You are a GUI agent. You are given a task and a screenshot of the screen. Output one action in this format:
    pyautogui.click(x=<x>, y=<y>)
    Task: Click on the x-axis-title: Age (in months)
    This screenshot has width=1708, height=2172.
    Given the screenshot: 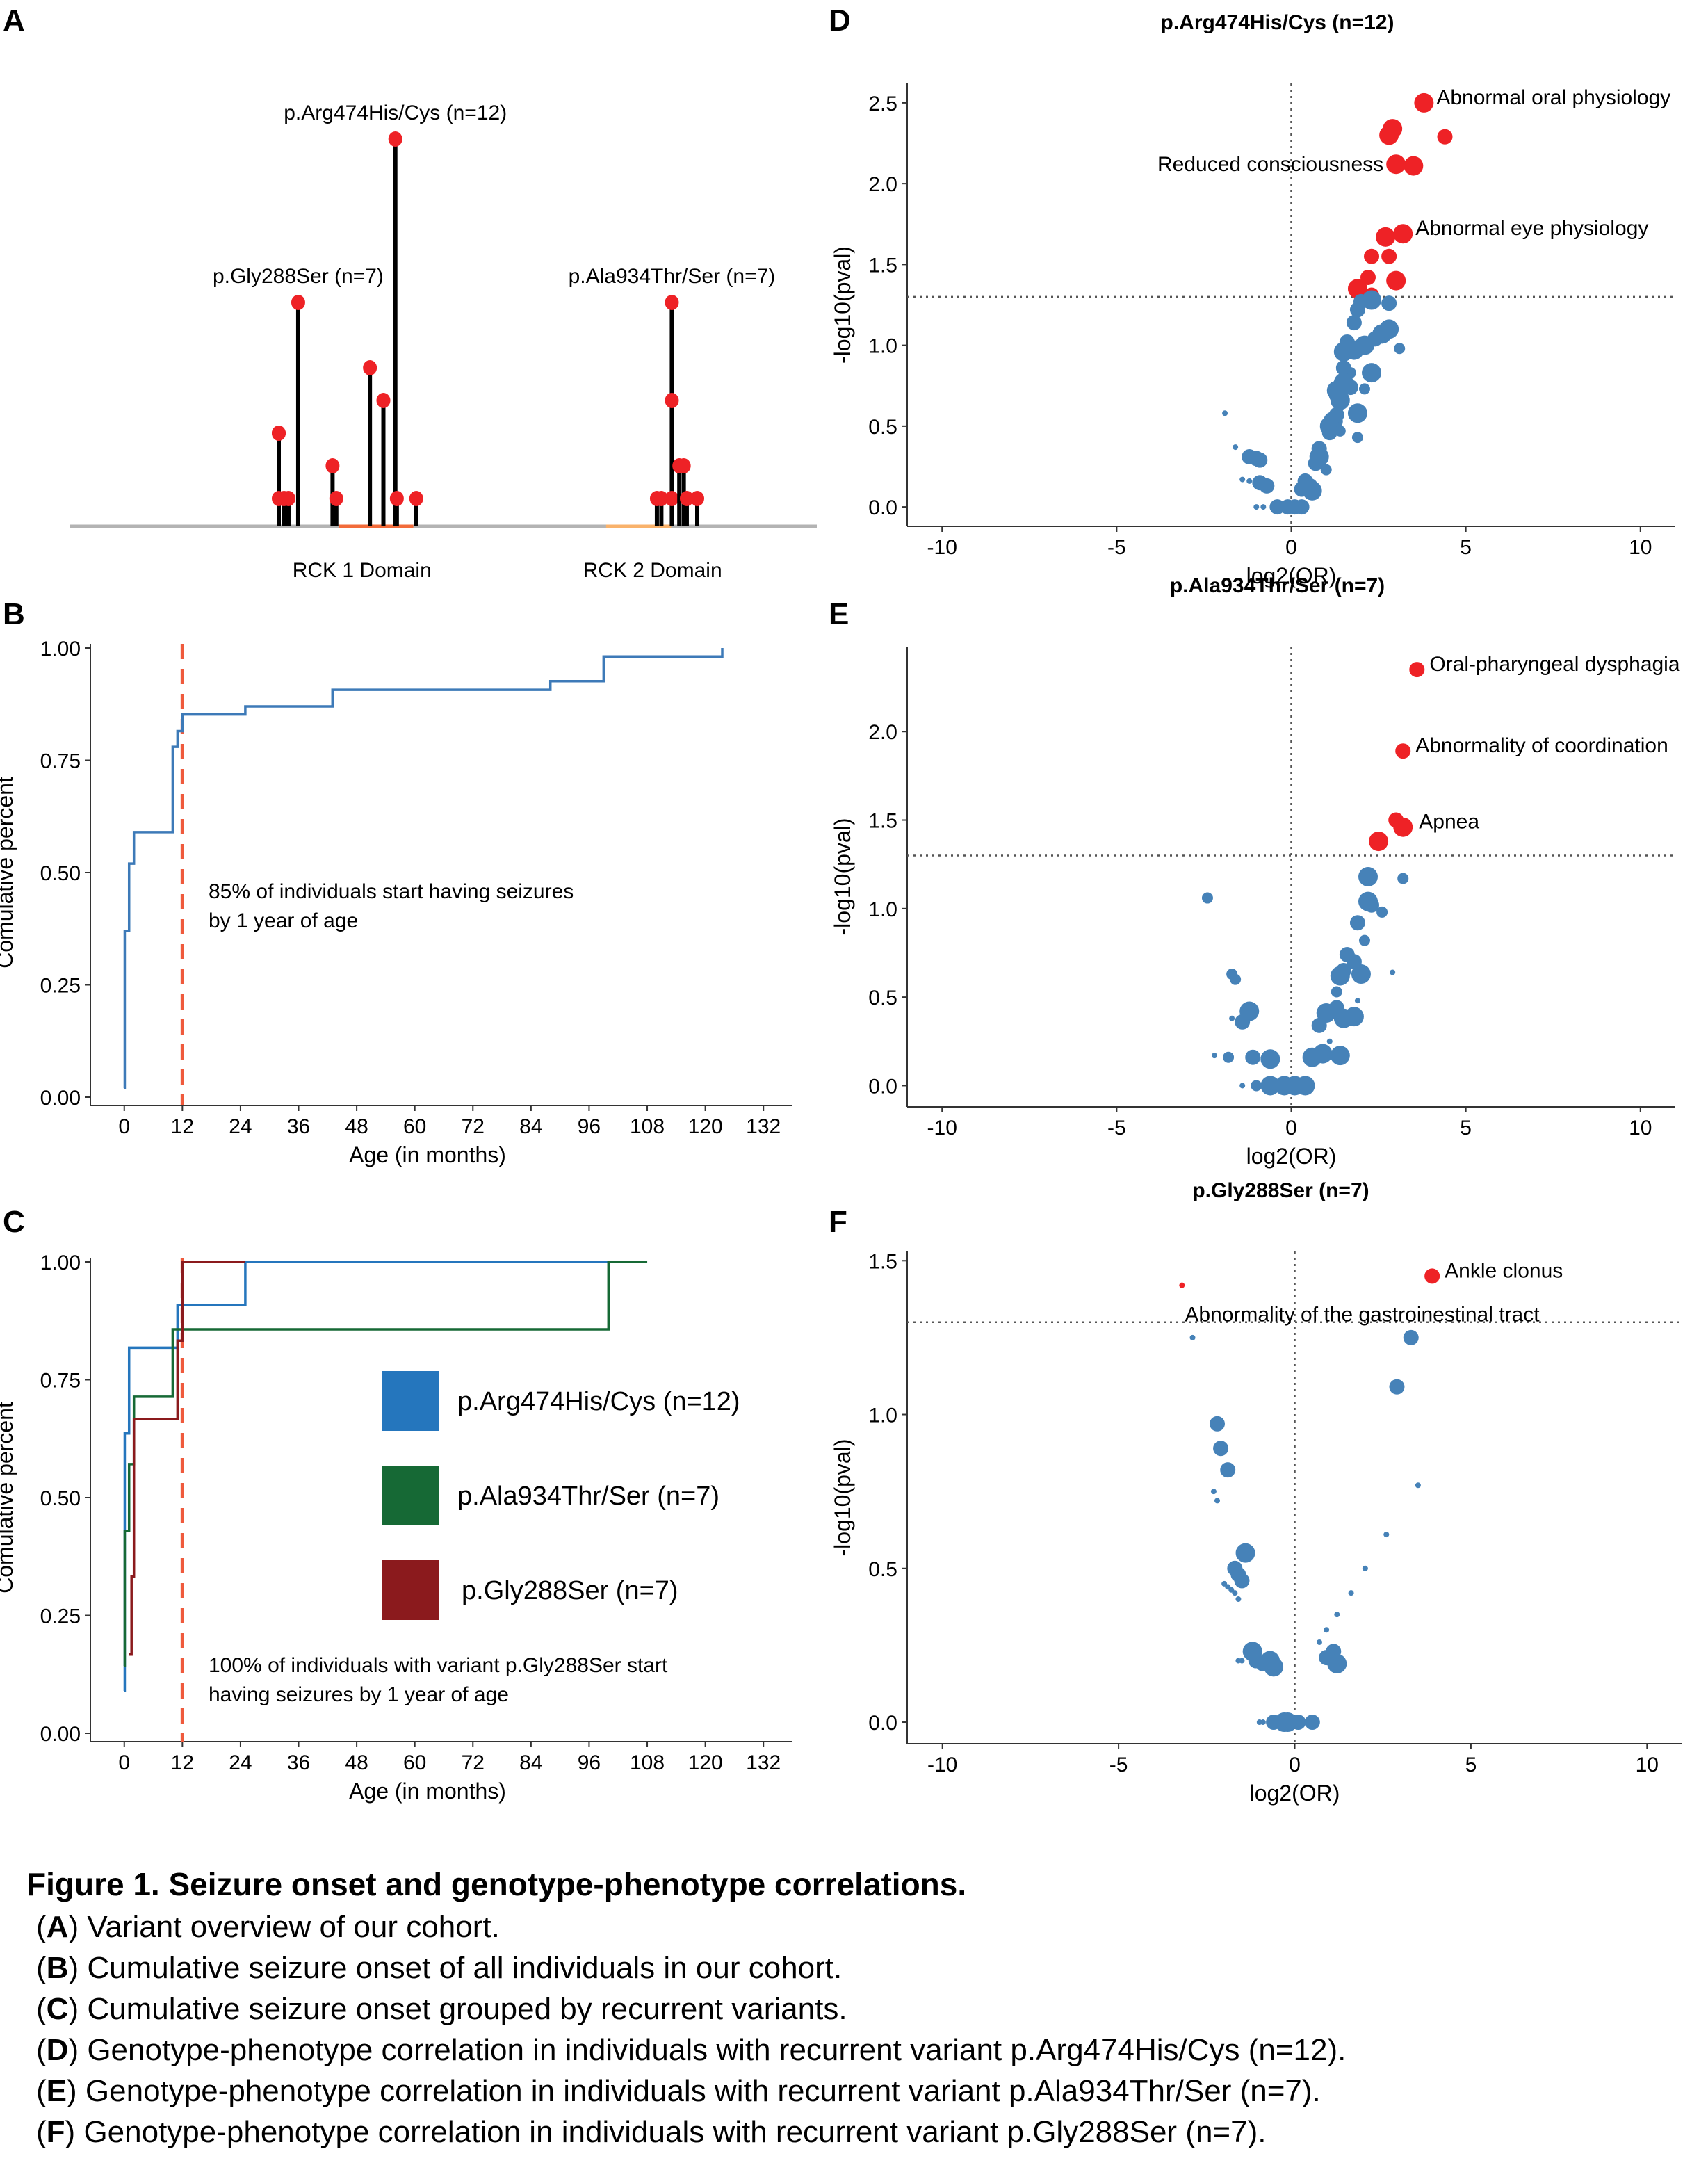 What is the action you would take?
    pyautogui.click(x=428, y=1154)
    